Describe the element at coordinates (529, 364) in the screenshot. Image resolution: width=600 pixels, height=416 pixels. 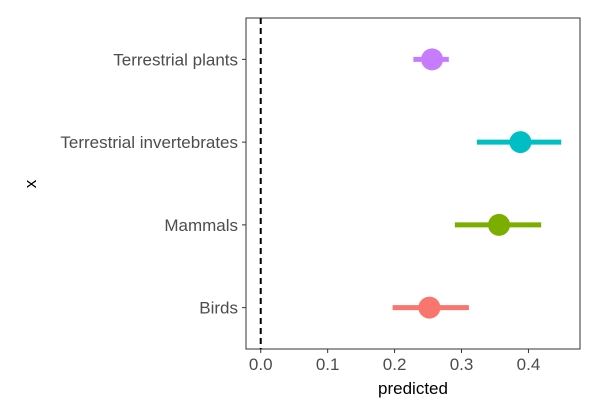
I see `x-tick-label: 0.4` at that location.